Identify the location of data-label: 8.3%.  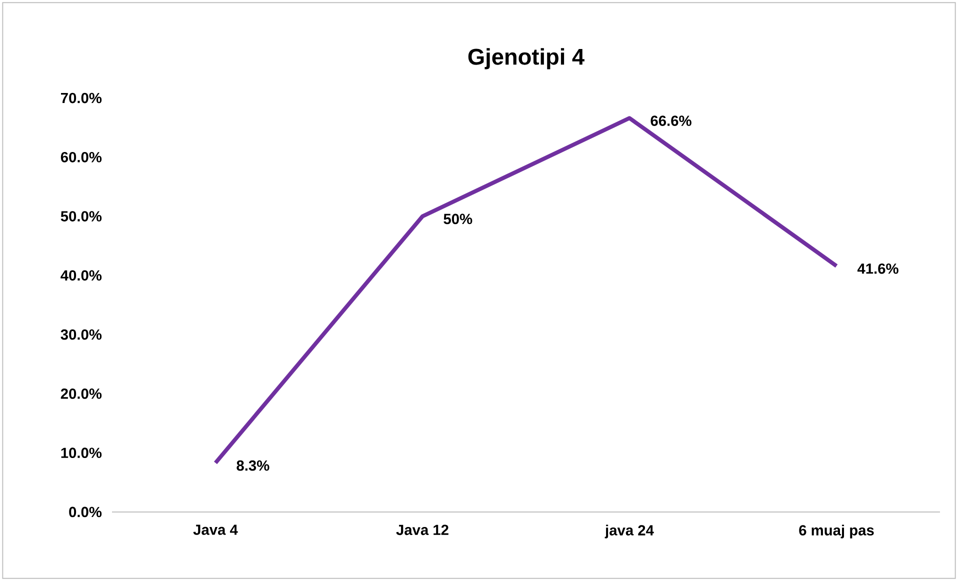
(253, 465).